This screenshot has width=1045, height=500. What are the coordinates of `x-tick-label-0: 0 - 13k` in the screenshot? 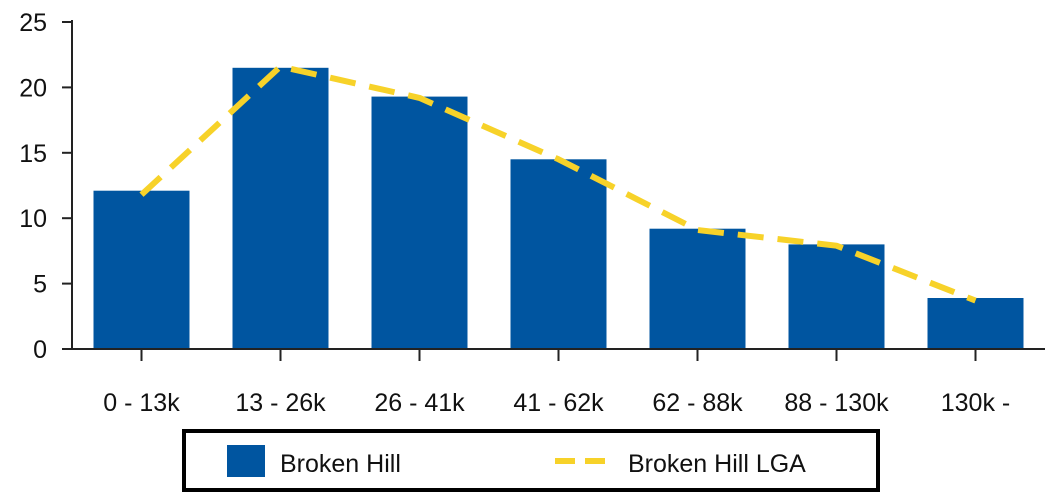 It's located at (141, 403).